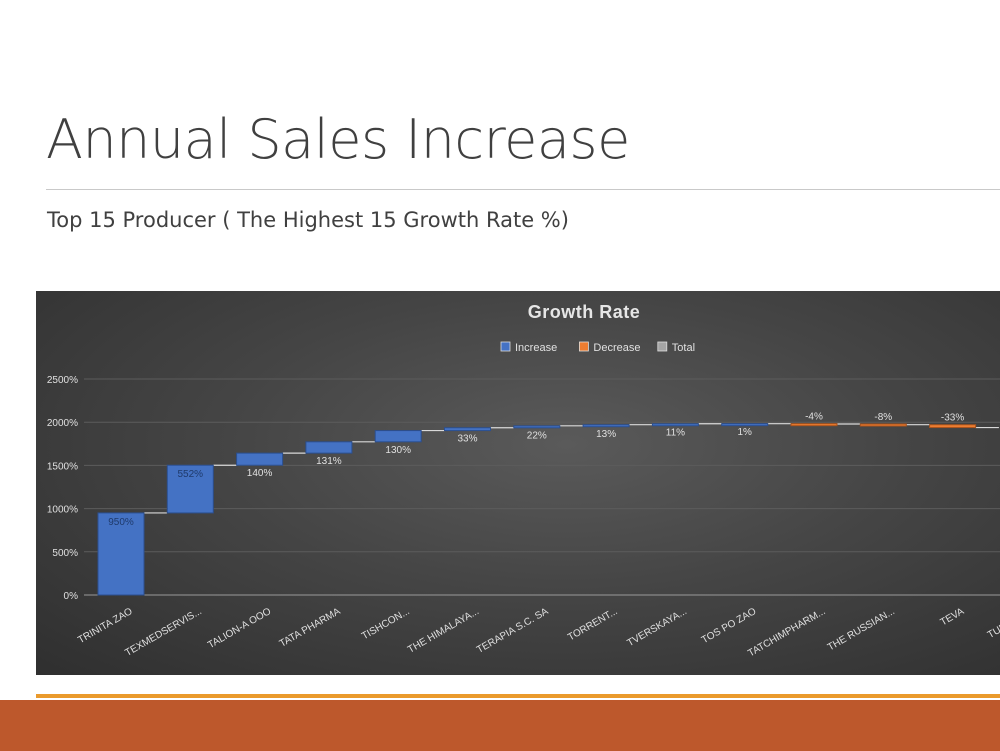  Describe the element at coordinates (675, 433) in the screenshot. I see `data-label: 11%` at that location.